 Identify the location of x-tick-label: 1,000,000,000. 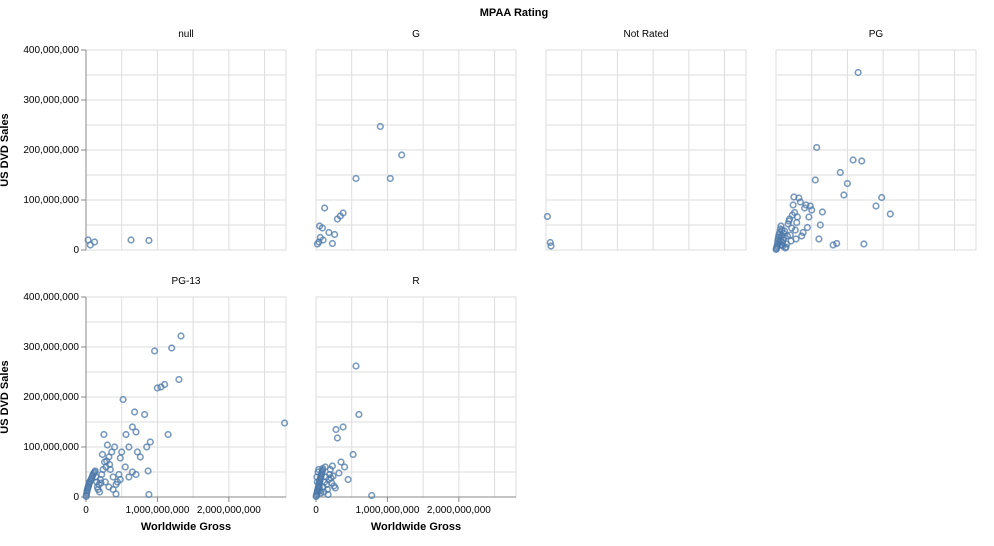
(387, 510).